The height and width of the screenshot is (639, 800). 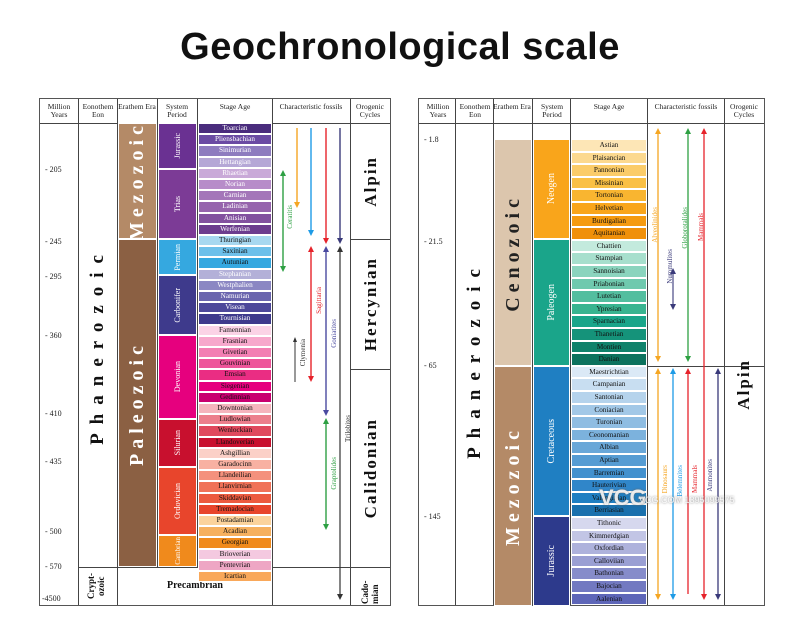 I want to click on right-stage-6: Burdigalian, so click(x=609, y=221).